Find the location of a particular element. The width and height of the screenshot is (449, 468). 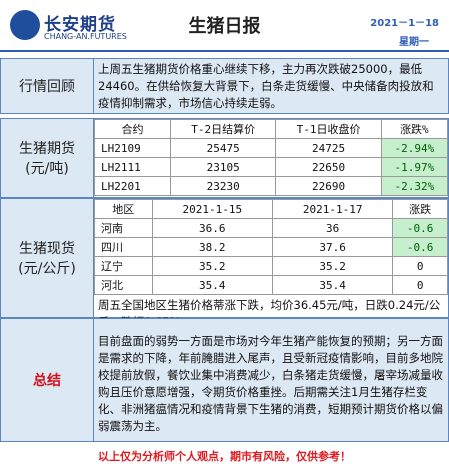

row: 四川 38.2 37.6 -0.6 is located at coordinates (271, 247).